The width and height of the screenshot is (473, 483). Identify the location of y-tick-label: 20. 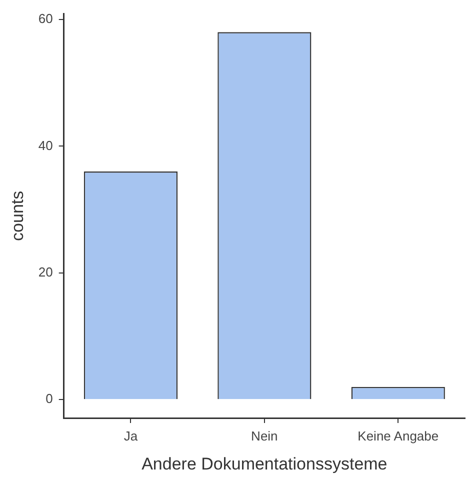
(45, 272).